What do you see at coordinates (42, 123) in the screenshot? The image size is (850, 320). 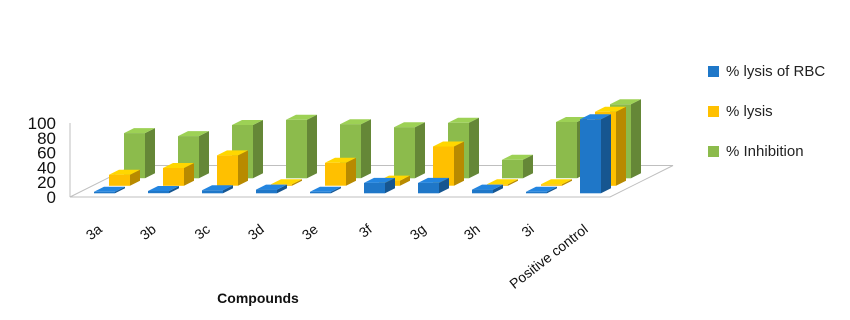 I see `y-tick-label: 100` at bounding box center [42, 123].